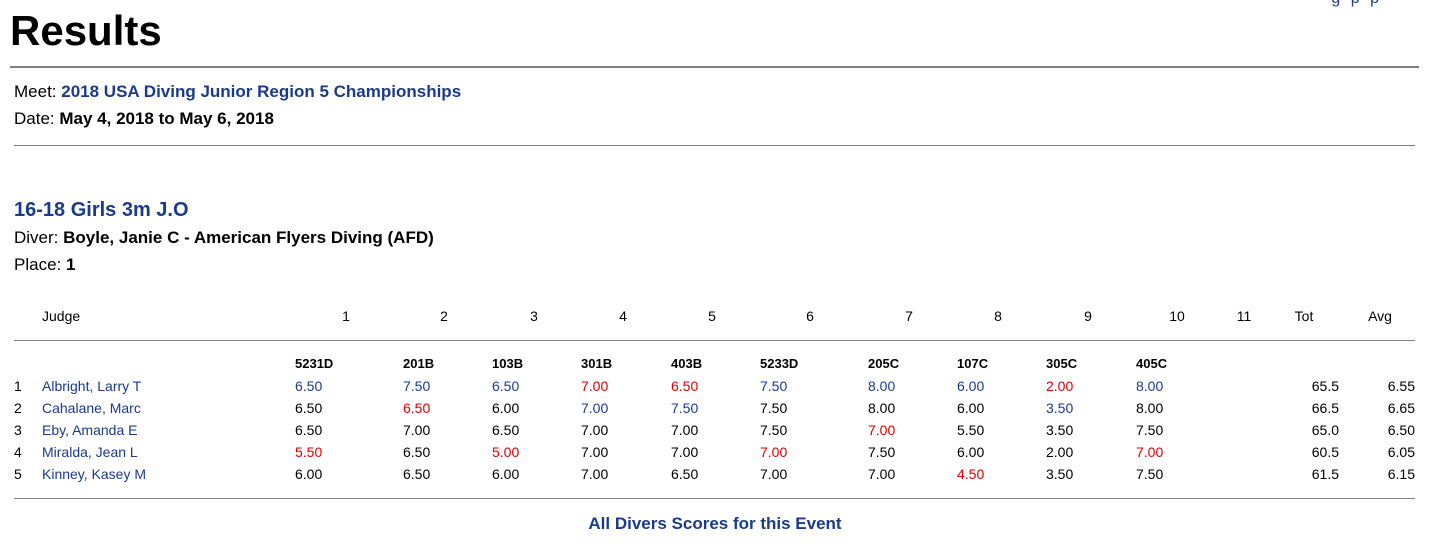 The width and height of the screenshot is (1430, 543). I want to click on place-line: Place: 1, so click(44, 265).